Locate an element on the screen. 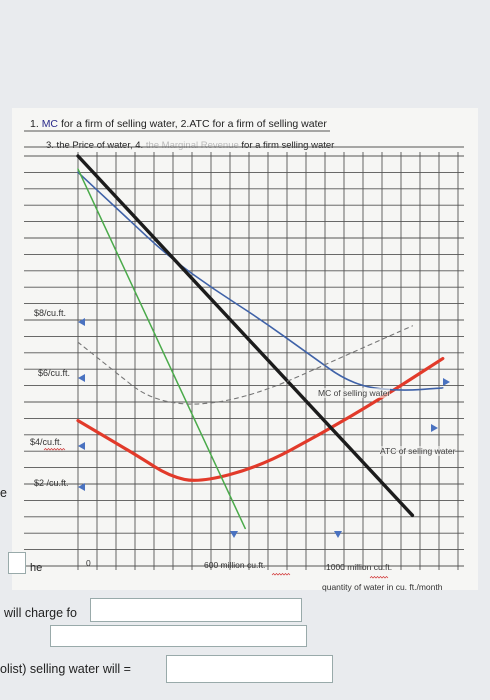 Image resolution: width=490 pixels, height=700 pixels. x-tick-label-1000: 1000 million cu.ft. is located at coordinates (359, 567).